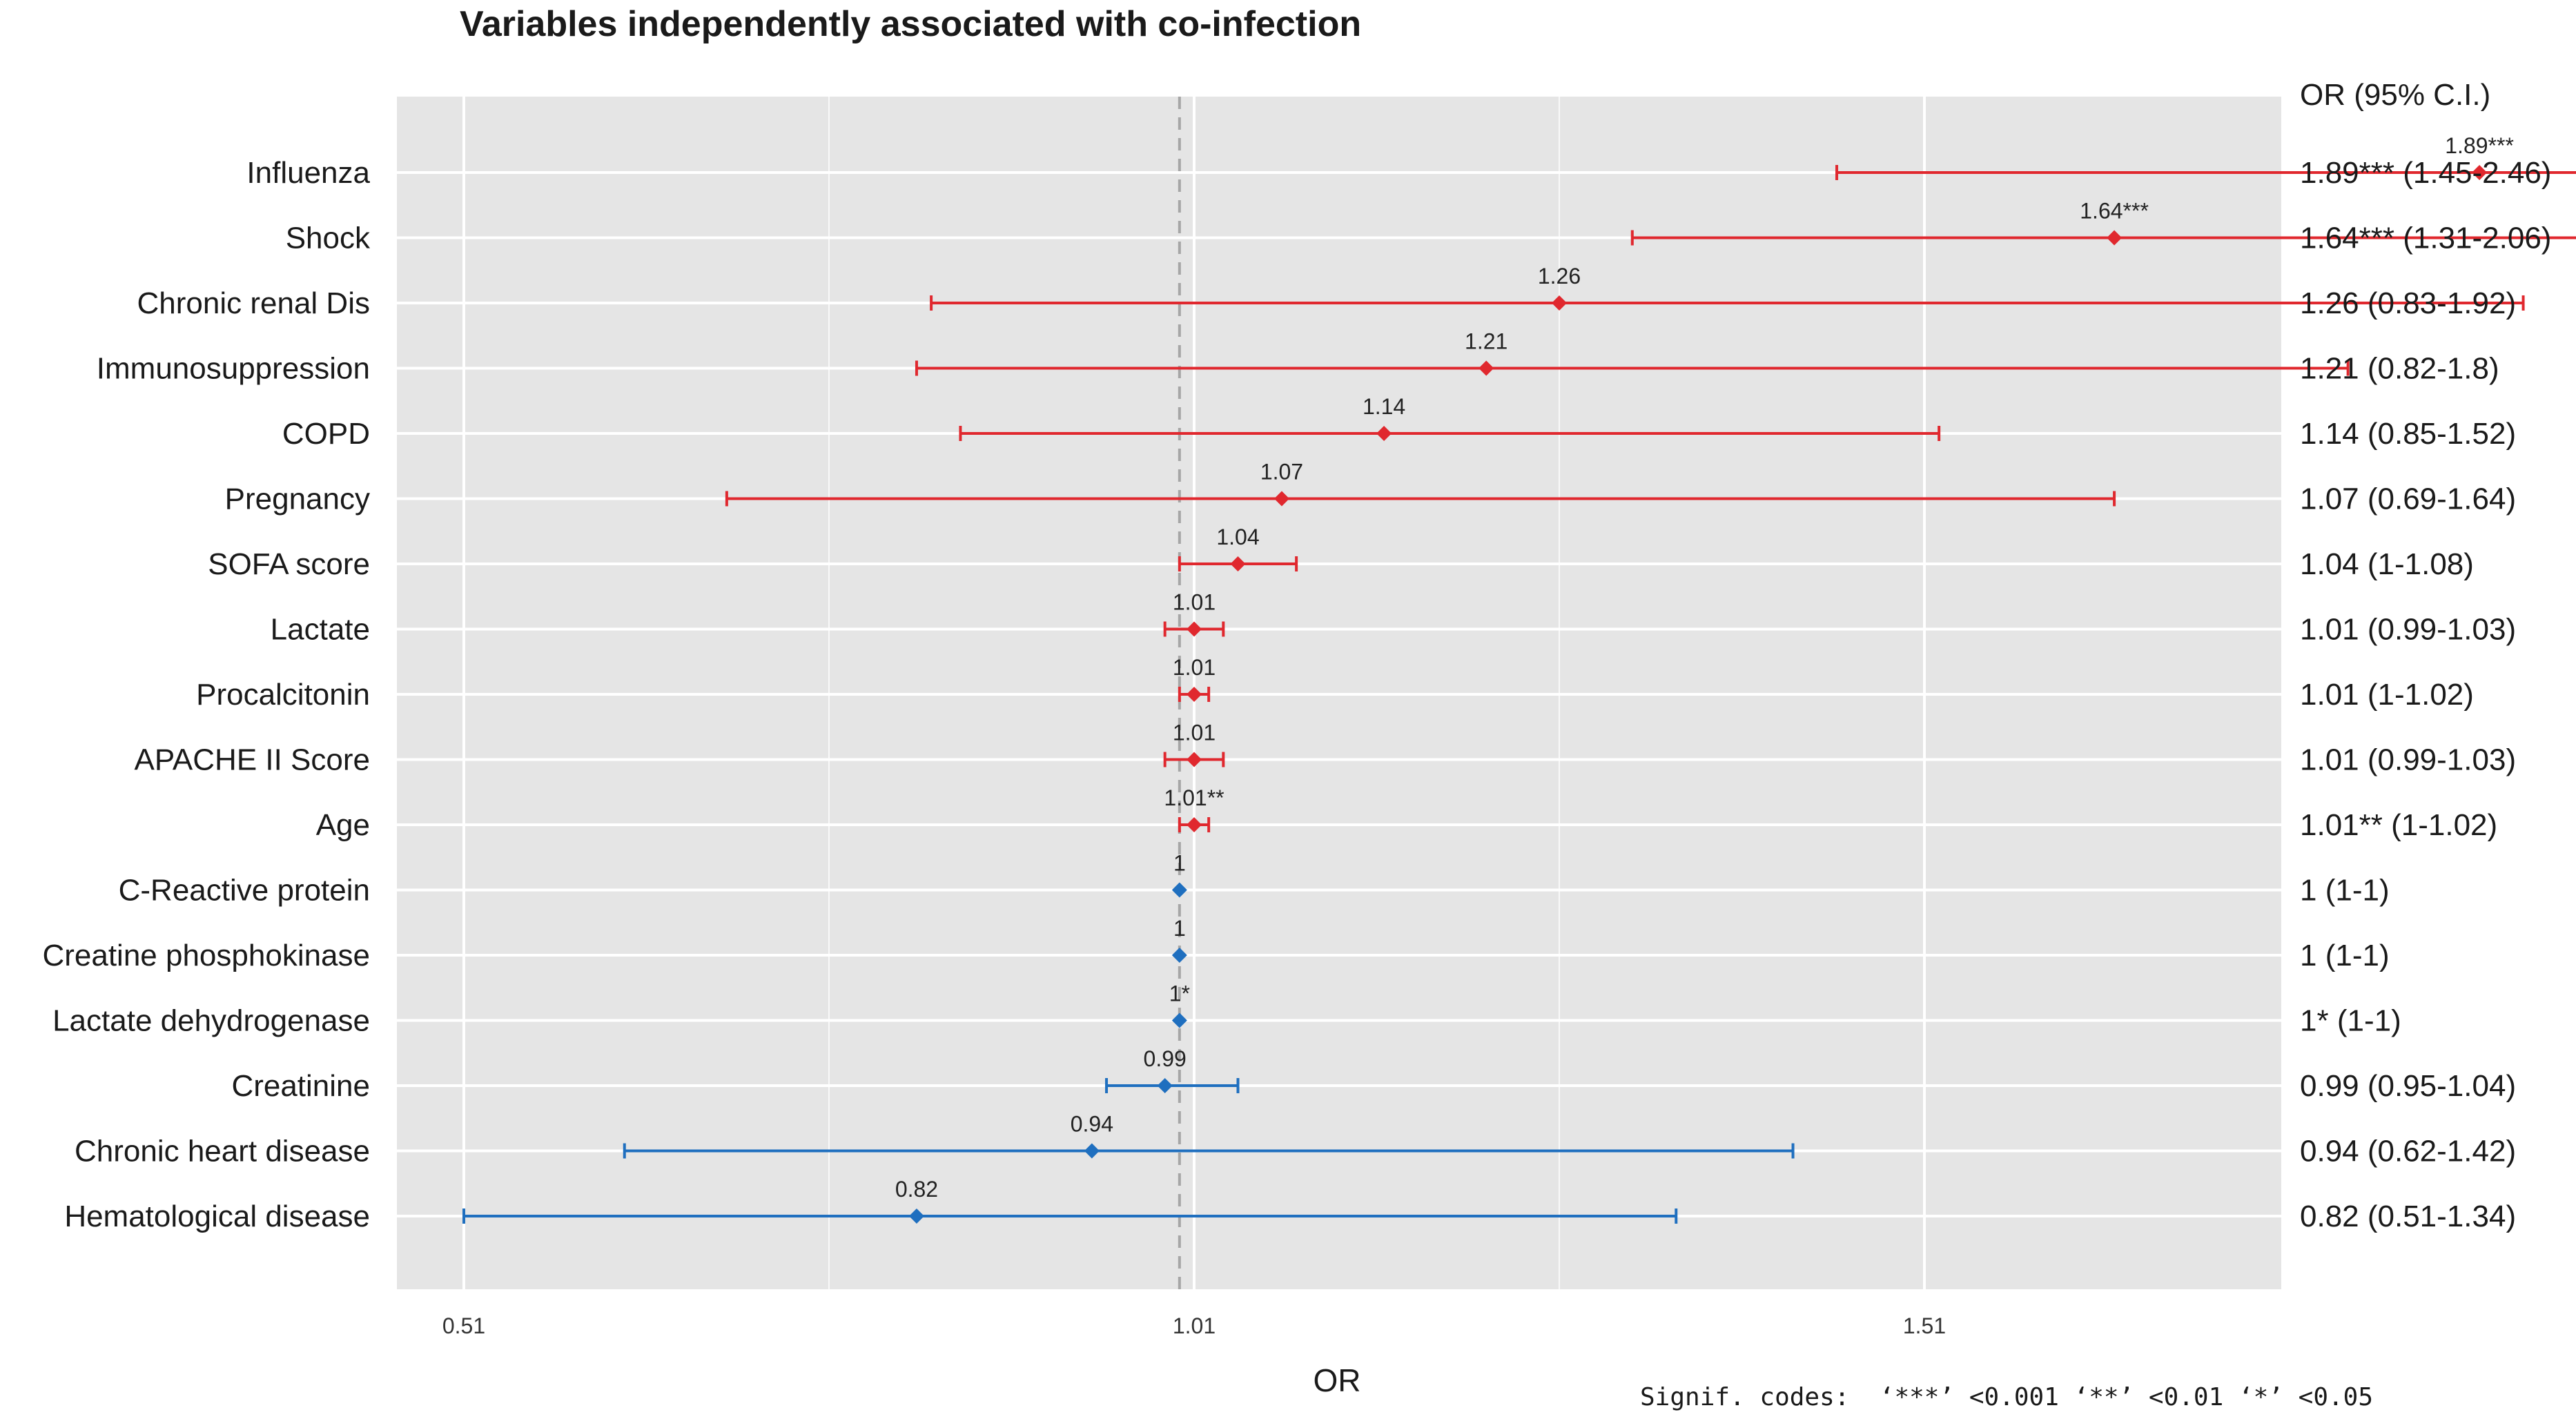 The image size is (2576, 1419). I want to click on point-estimate-label: 0.99, so click(1165, 1058).